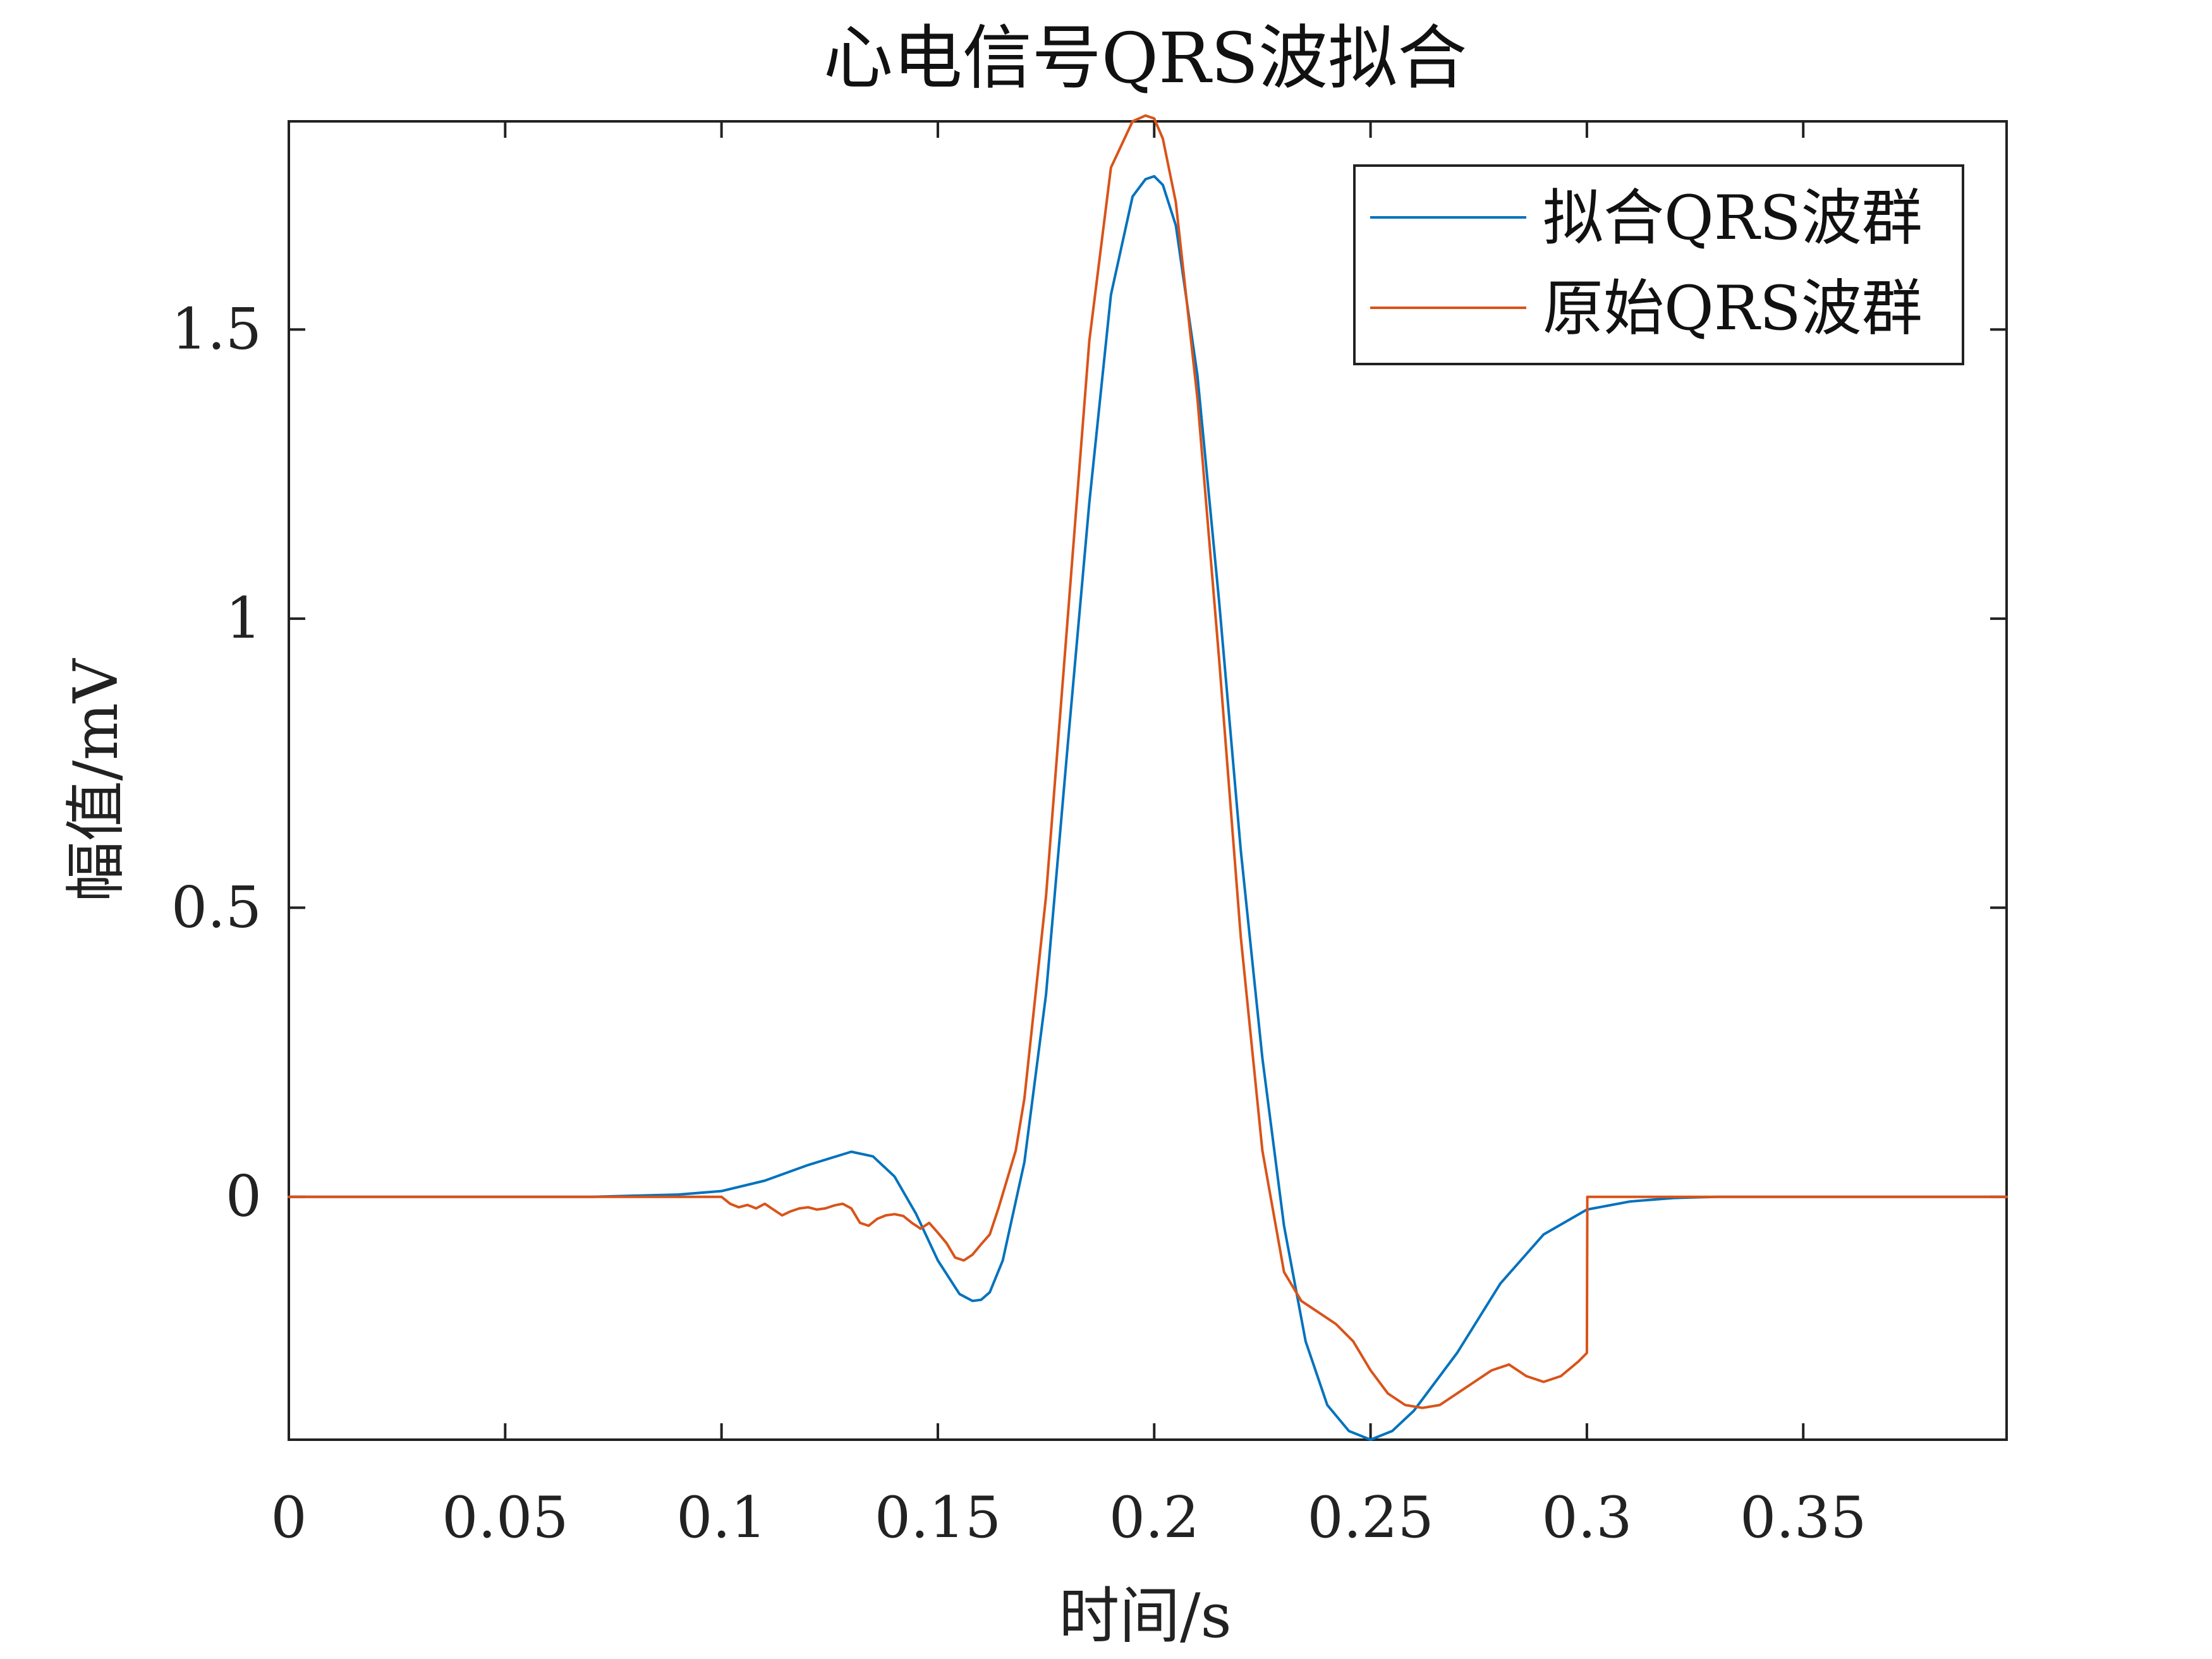 The height and width of the screenshot is (1659, 2212). What do you see at coordinates (505, 1518) in the screenshot?
I see `x-tick-label: 0.05` at bounding box center [505, 1518].